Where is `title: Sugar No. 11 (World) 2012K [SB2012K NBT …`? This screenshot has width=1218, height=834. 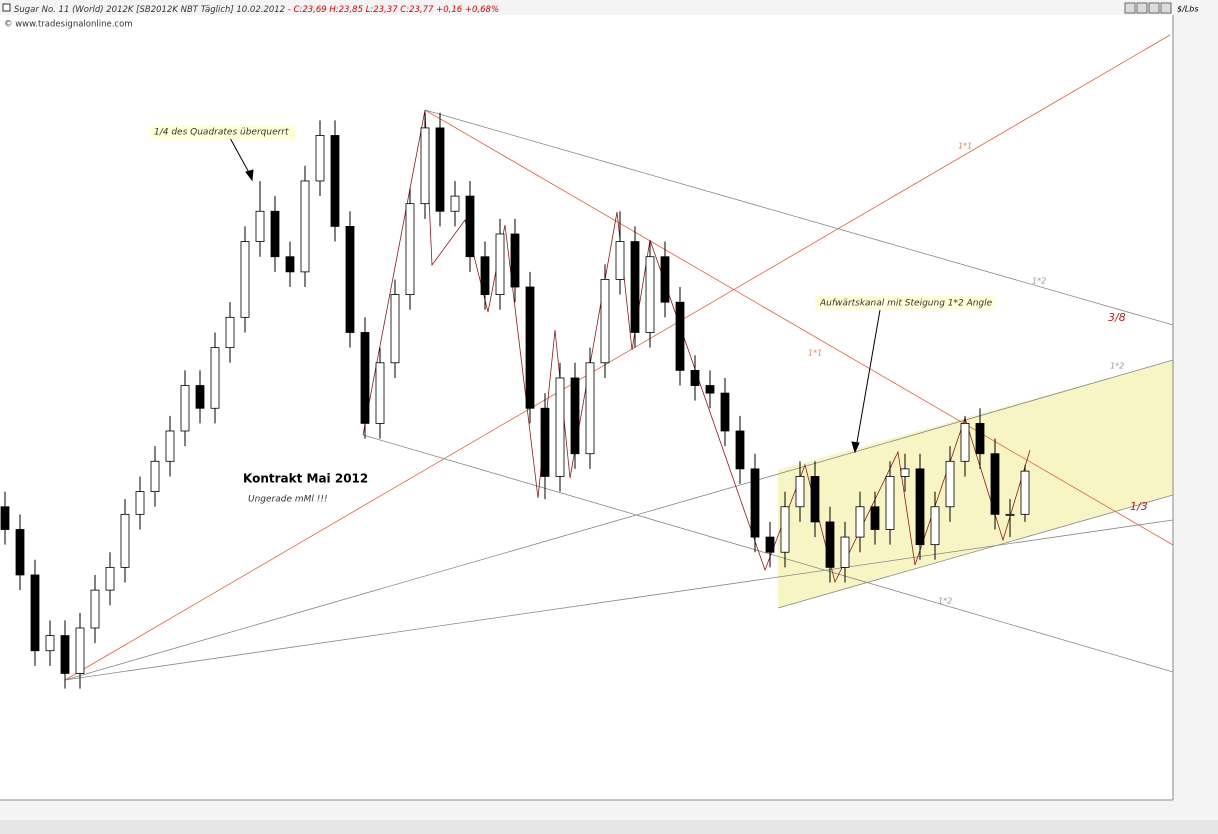 title: Sugar No. 11 (World) 2012K [SB2012K NBT … is located at coordinates (256, 10).